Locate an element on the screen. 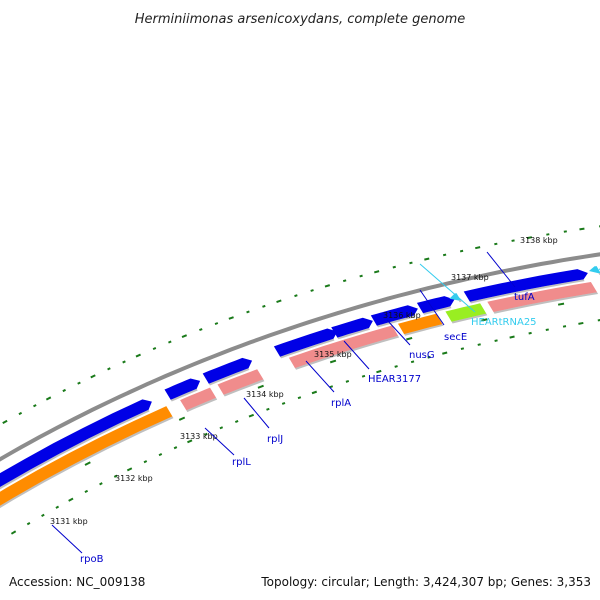 This screenshot has height=600, width=600. trna-HEARtRNA25 is located at coordinates (455, 297).